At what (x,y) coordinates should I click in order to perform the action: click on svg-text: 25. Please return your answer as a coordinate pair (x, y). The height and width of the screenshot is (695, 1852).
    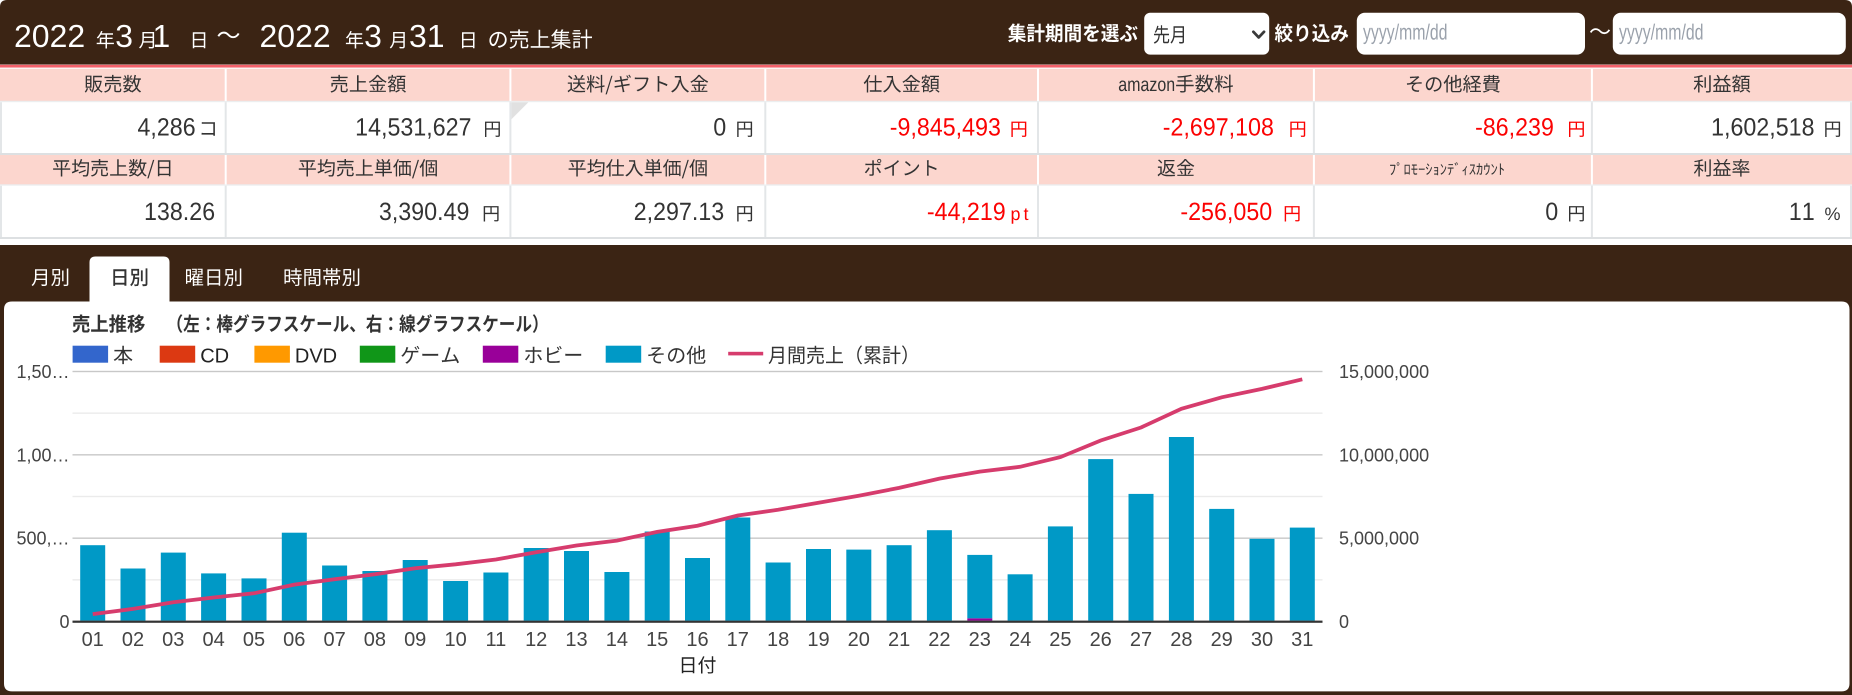
    Looking at the image, I should click on (1060, 640).